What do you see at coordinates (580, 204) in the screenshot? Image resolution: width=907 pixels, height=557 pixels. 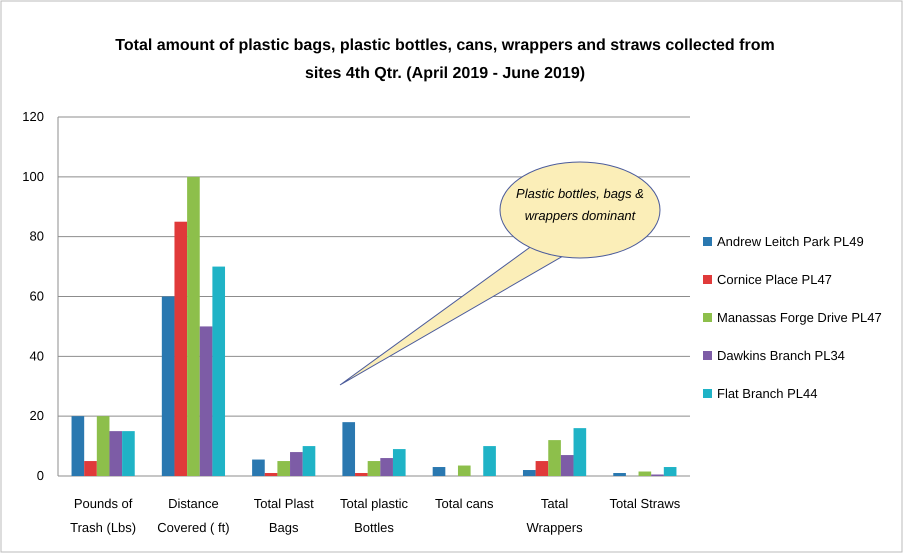 I see `annotation: Plastic bottles, bags & wrappers dominant` at bounding box center [580, 204].